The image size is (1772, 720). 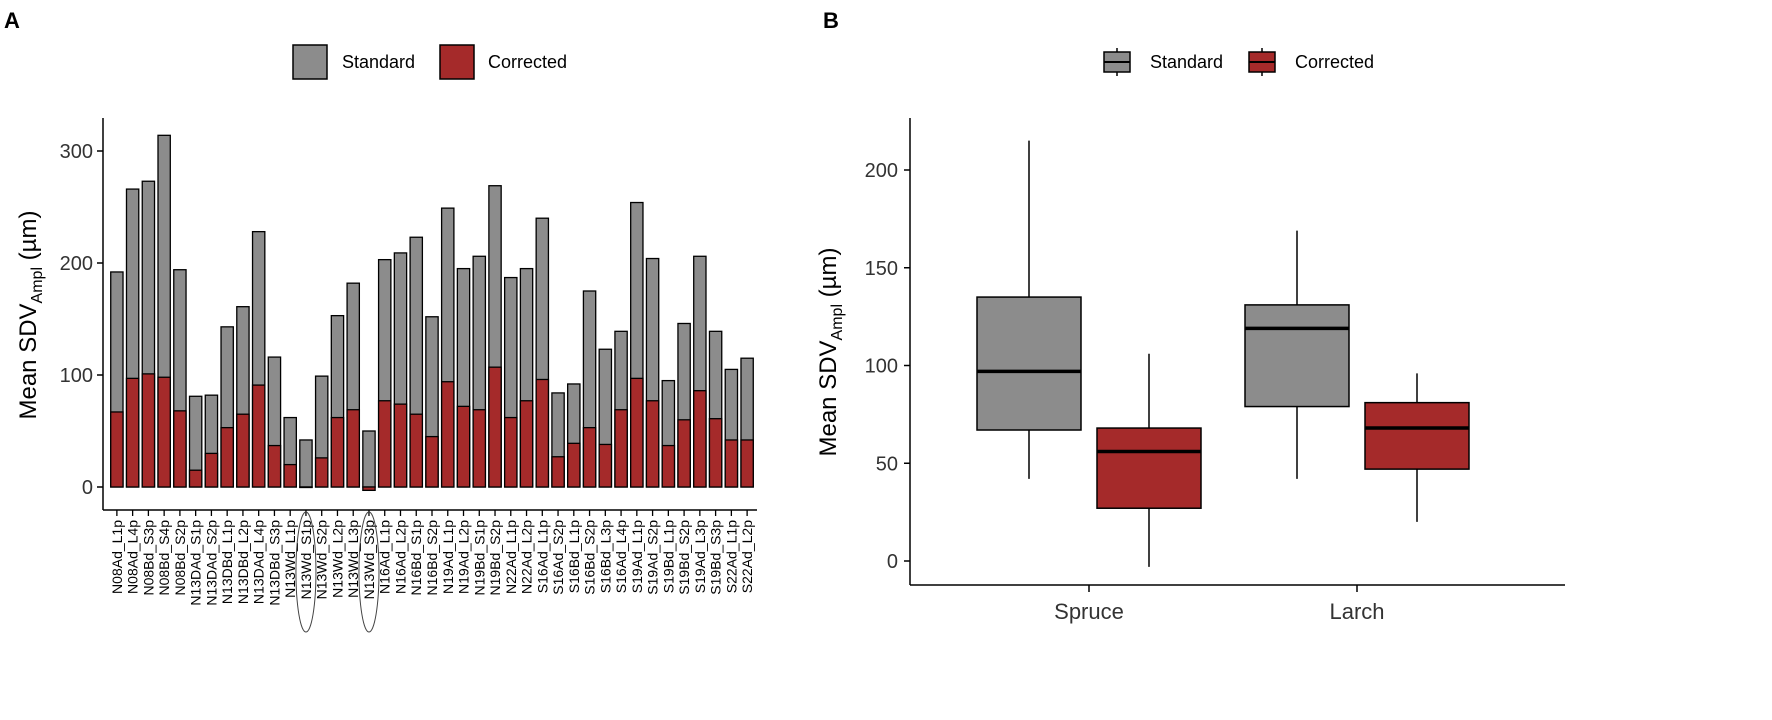 I want to click on x-tick-label-a: N16Ad_L2p, so click(x=400, y=557).